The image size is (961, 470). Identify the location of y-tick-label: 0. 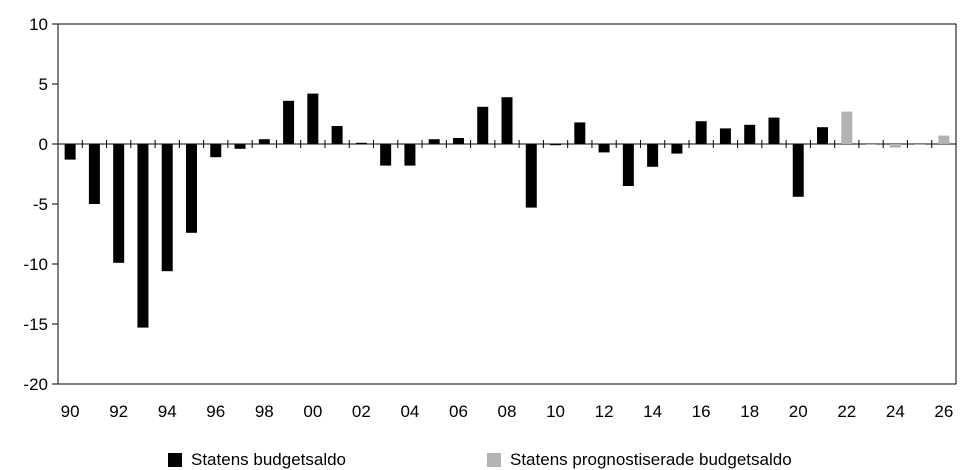
(43, 144).